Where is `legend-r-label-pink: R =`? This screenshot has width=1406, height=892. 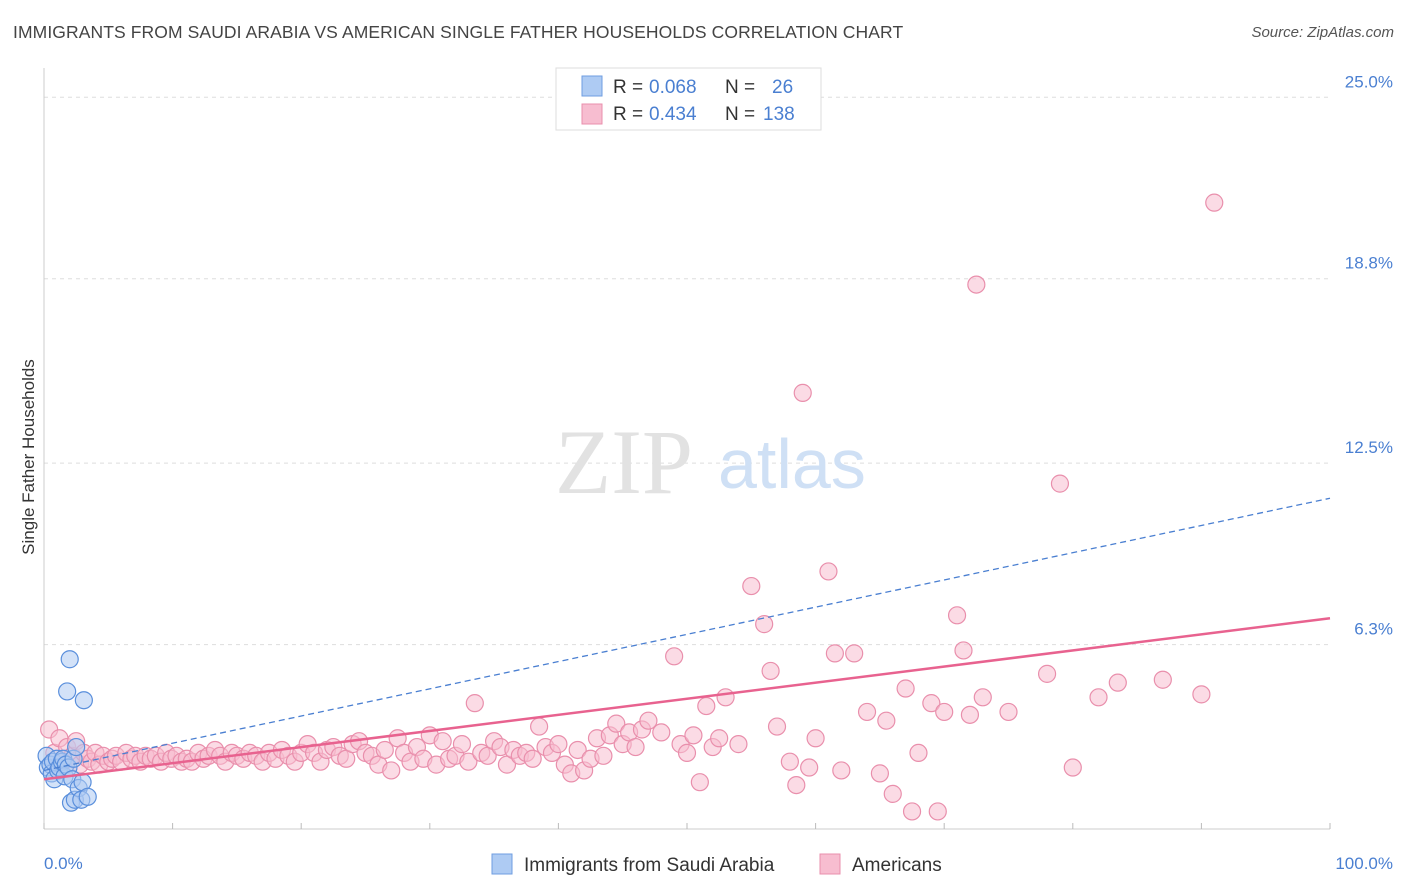 legend-r-label-pink: R = is located at coordinates (628, 114).